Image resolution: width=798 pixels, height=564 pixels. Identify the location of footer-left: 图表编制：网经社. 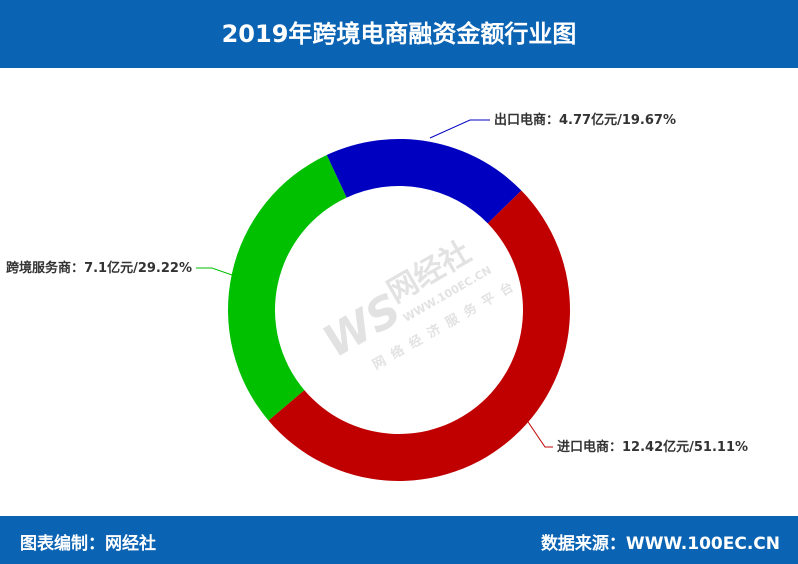
(88, 544).